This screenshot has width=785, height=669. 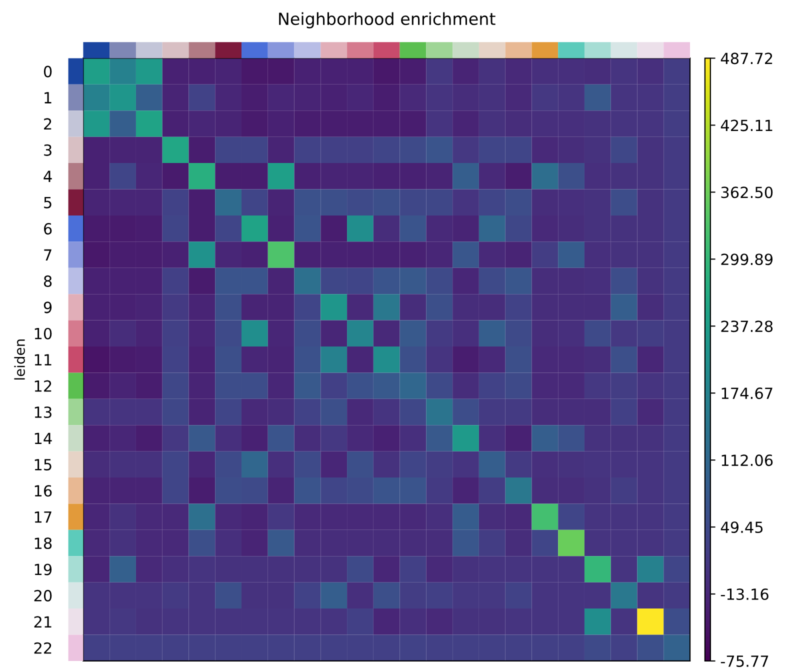 I want to click on y-tick-label: 9, so click(x=48, y=308).